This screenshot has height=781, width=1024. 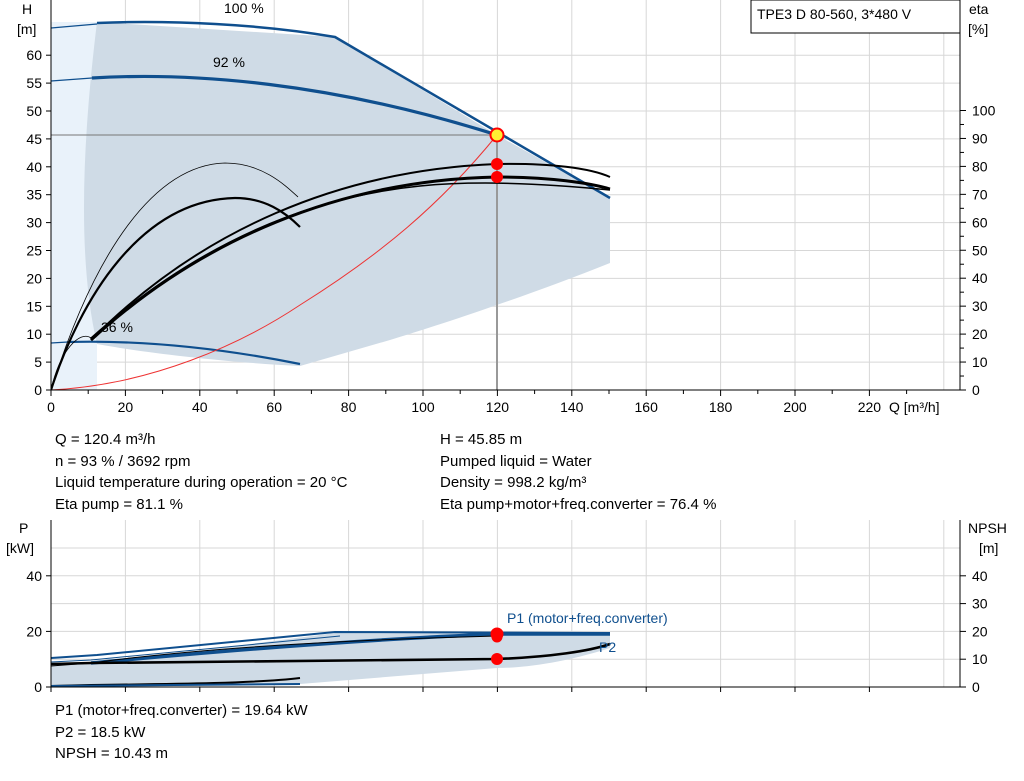 I want to click on info-p2: P2 = 18.5 kW, so click(x=100, y=732).